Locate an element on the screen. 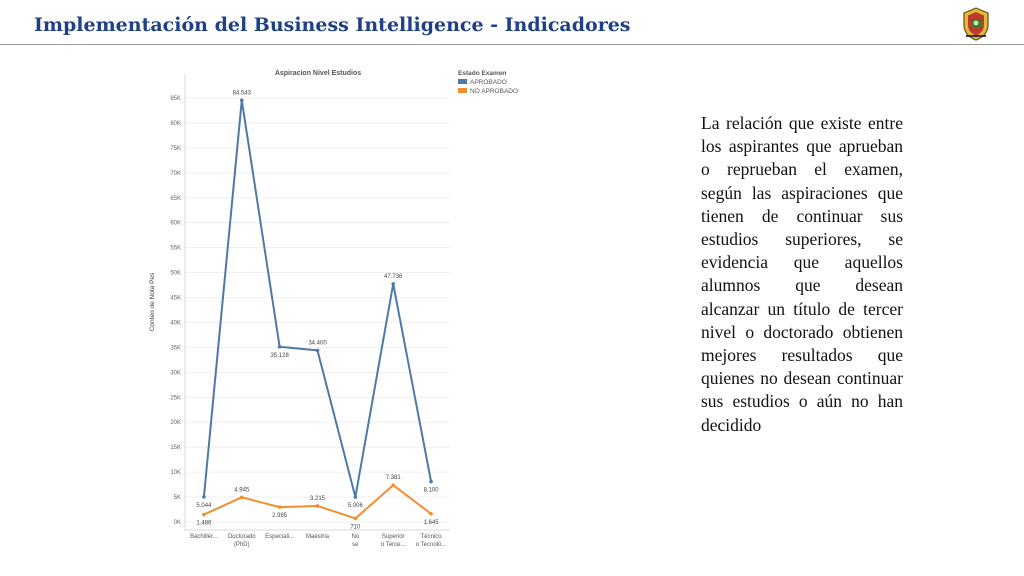 The width and height of the screenshot is (1024, 576). y-tick-label: 65K is located at coordinates (175, 199).